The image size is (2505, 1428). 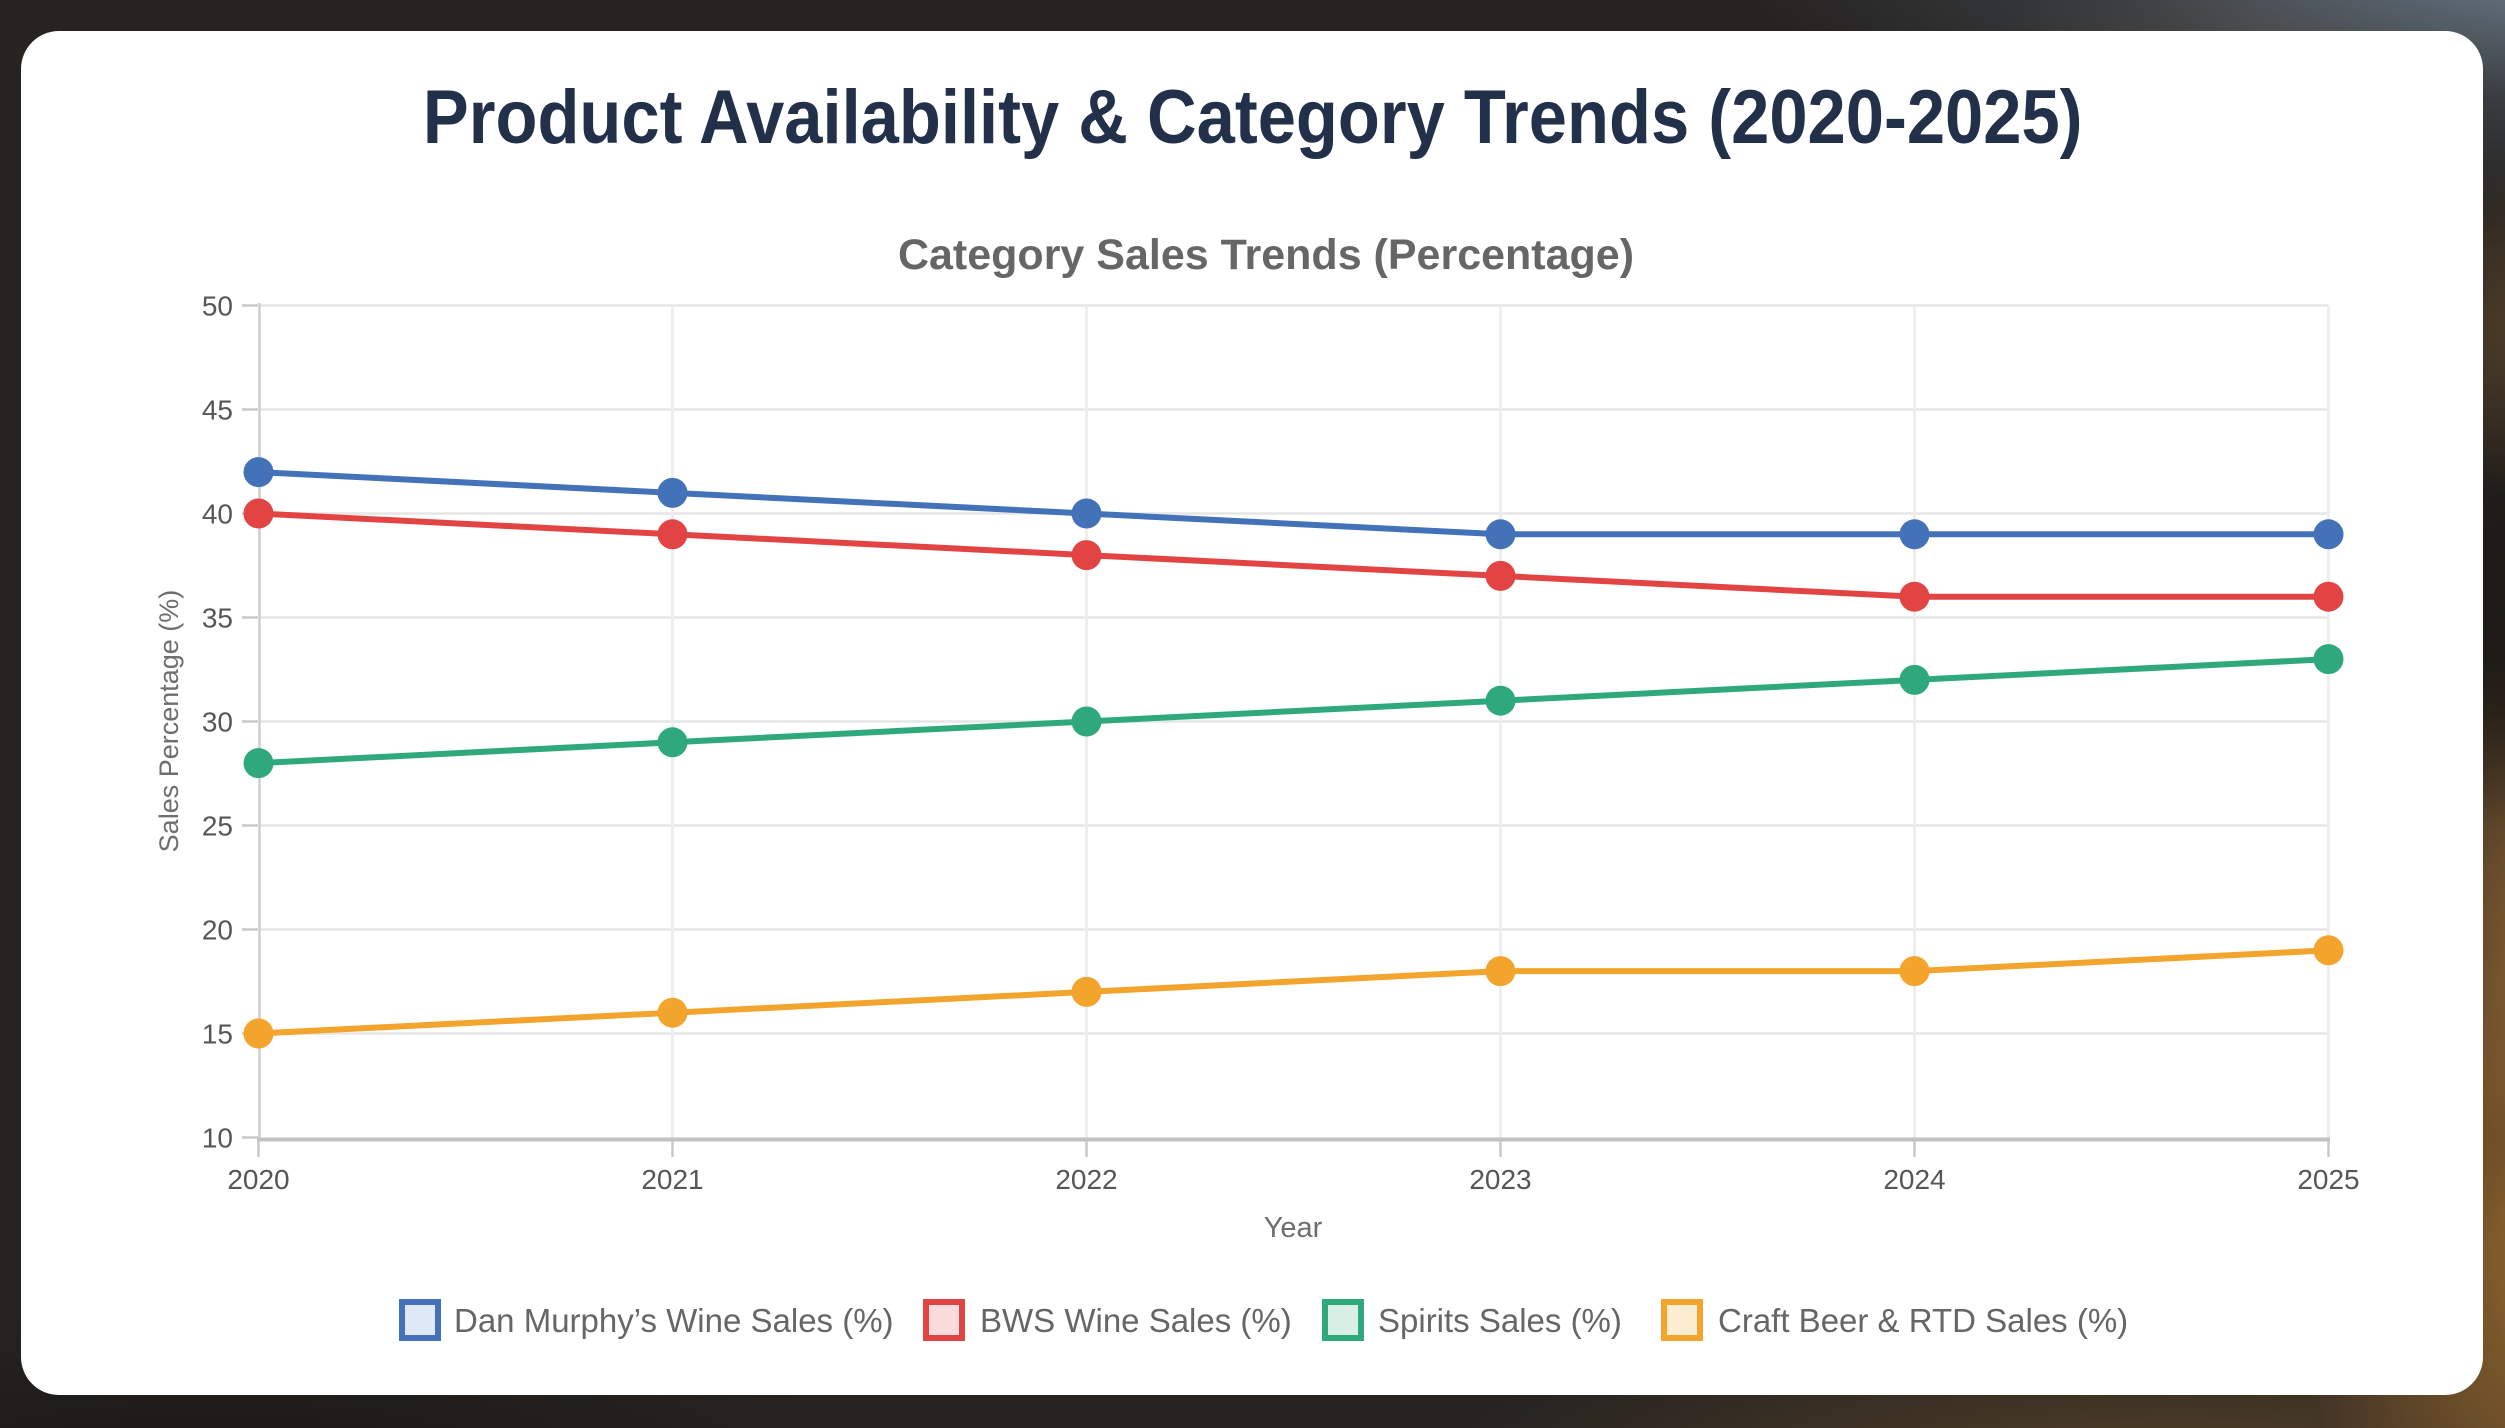 I want to click on svg-text: 20, so click(x=217, y=930).